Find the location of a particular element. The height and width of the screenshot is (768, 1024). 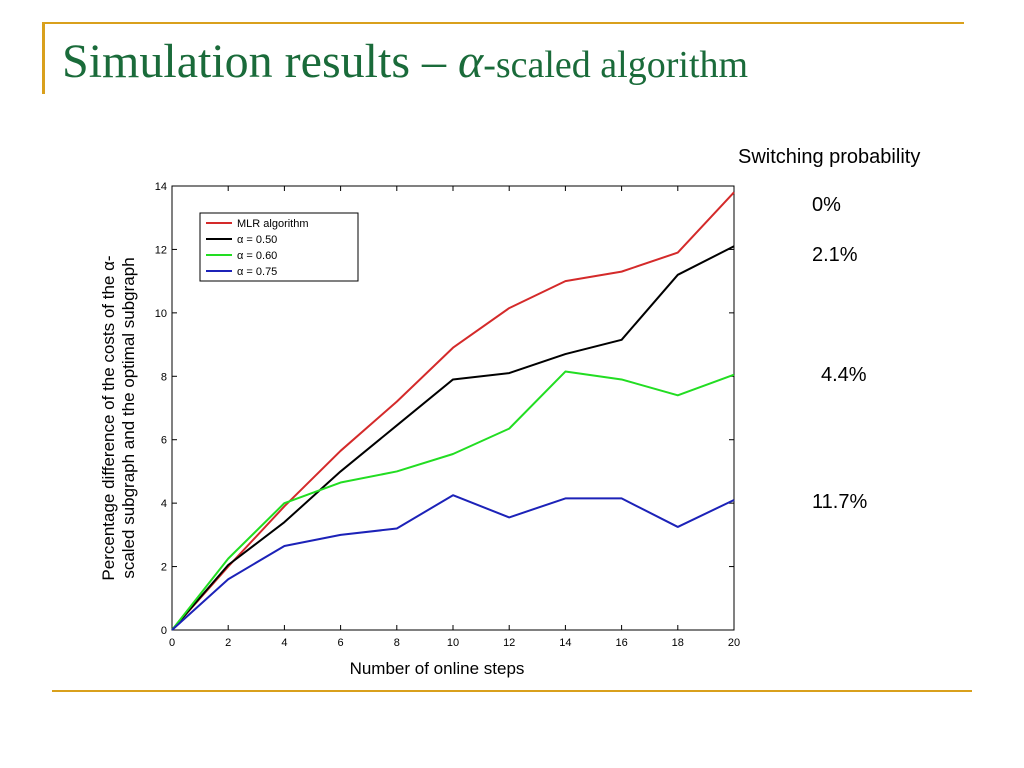

legend: MLR algorithm α = 0.50 α = 0.60 α = 0.75 is located at coordinates (279, 247).